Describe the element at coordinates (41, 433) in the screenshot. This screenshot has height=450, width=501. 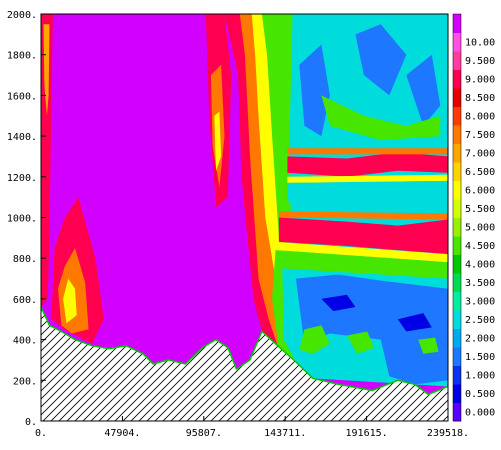
I see `x-tick-label: 0.` at that location.